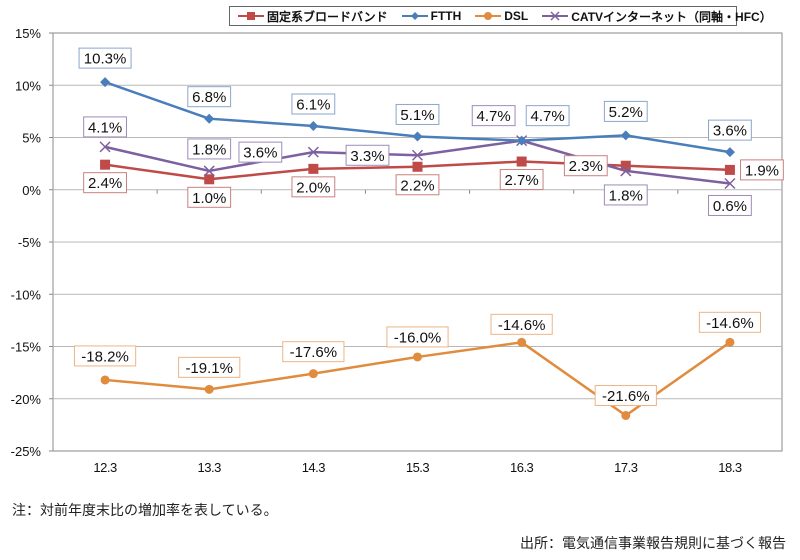 The image size is (800, 560). I want to click on data-label-text: 5.1%, so click(417, 115).